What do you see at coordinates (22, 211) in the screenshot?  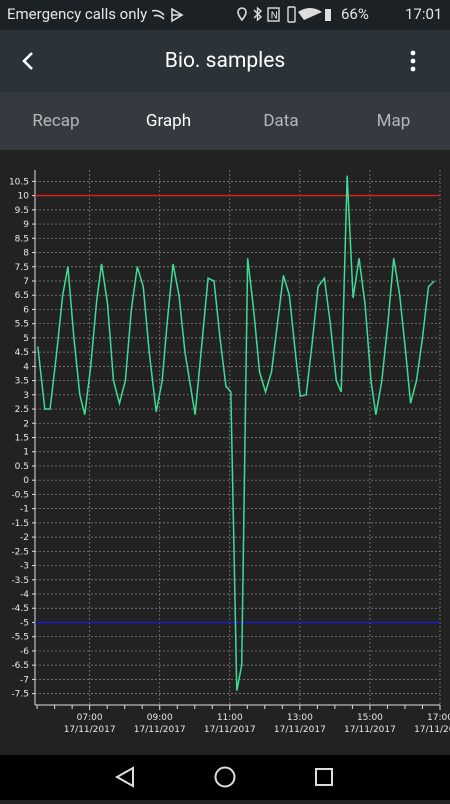 I see `y-tick-label: 9.5` at bounding box center [22, 211].